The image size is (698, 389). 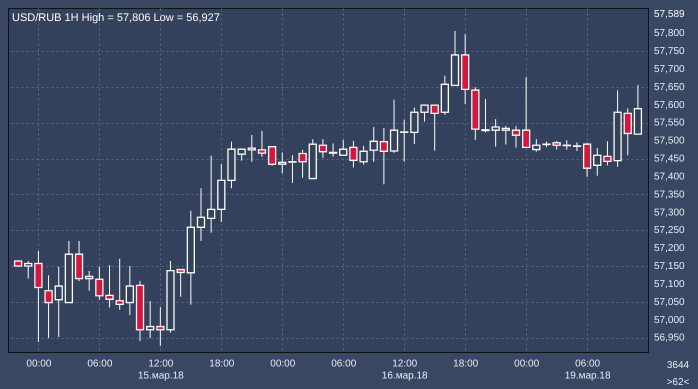 What do you see at coordinates (678, 365) in the screenshot?
I see `text: 3644` at bounding box center [678, 365].